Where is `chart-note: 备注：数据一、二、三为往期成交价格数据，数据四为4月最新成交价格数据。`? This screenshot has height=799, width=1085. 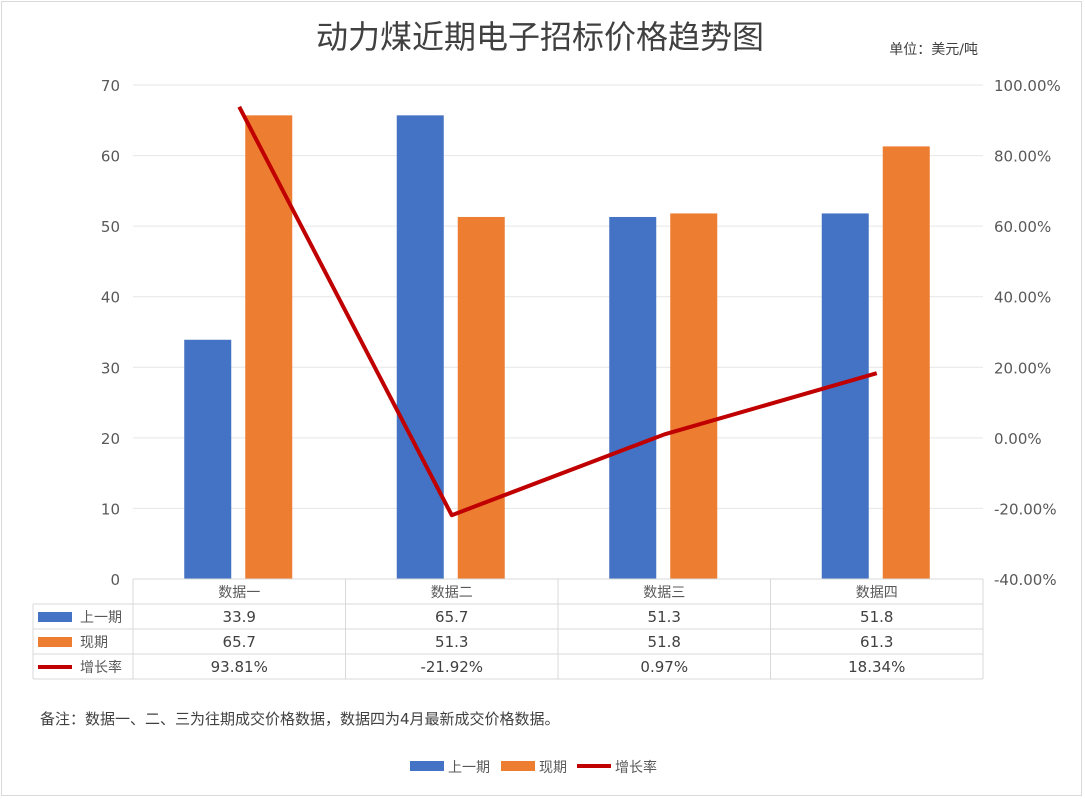
chart-note: 备注：数据一、二、三为往期成交价格数据，数据四为4月最新成交价格数据。 is located at coordinates (300, 719).